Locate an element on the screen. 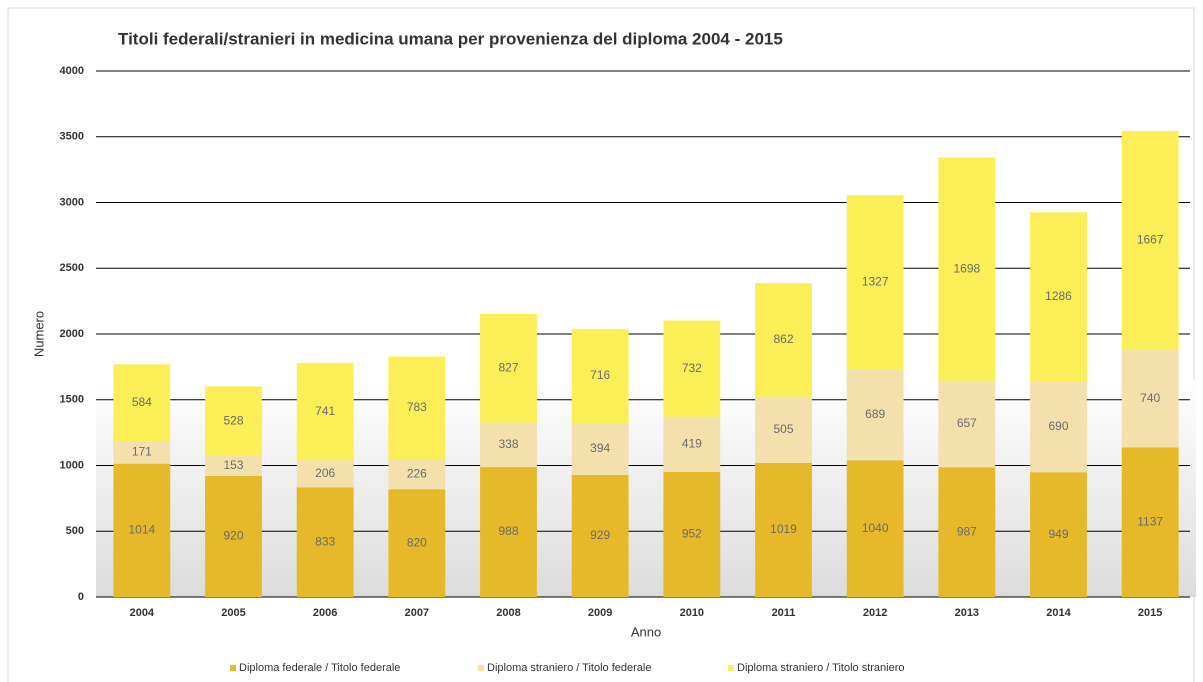  data-label: 1137 is located at coordinates (1150, 521).